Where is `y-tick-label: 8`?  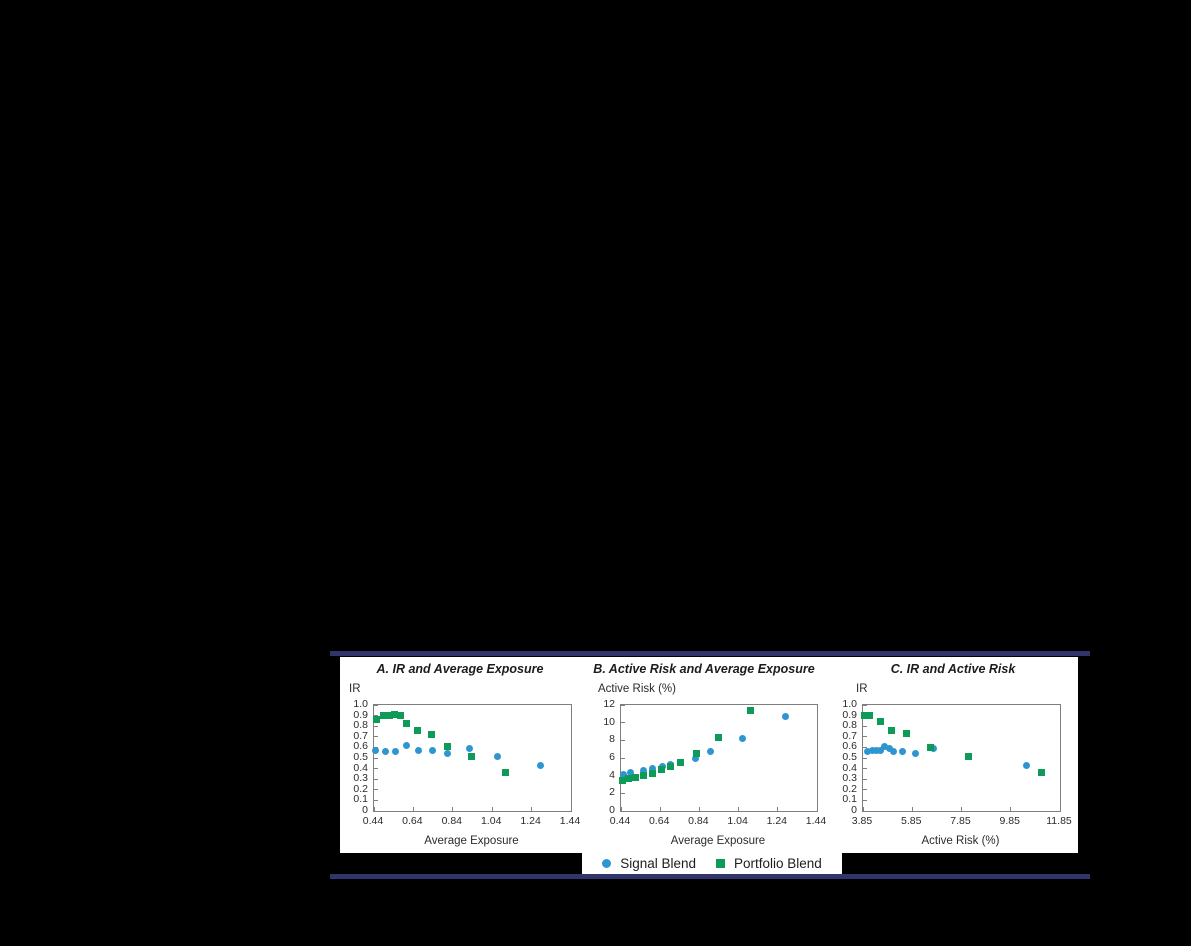
y-tick-label: 8 is located at coordinates (612, 739).